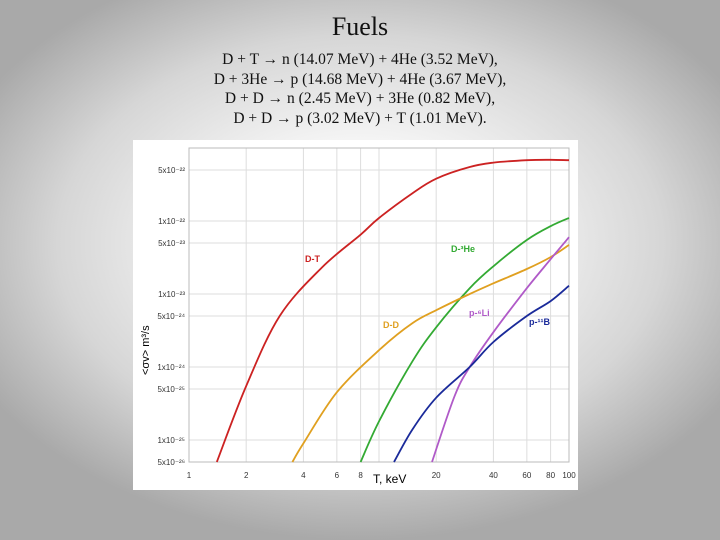 Image resolution: width=720 pixels, height=540 pixels. Describe the element at coordinates (337, 475) in the screenshot. I see `x-tick-label: 6` at that location.